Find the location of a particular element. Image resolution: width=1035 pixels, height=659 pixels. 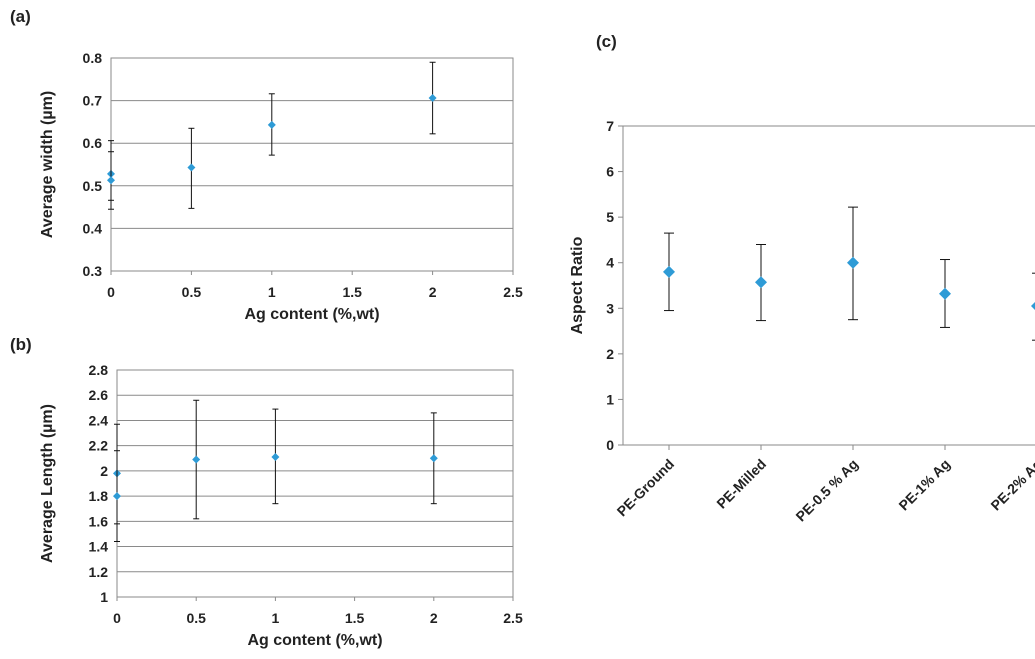

y-tick-label: 6 is located at coordinates (610, 172).